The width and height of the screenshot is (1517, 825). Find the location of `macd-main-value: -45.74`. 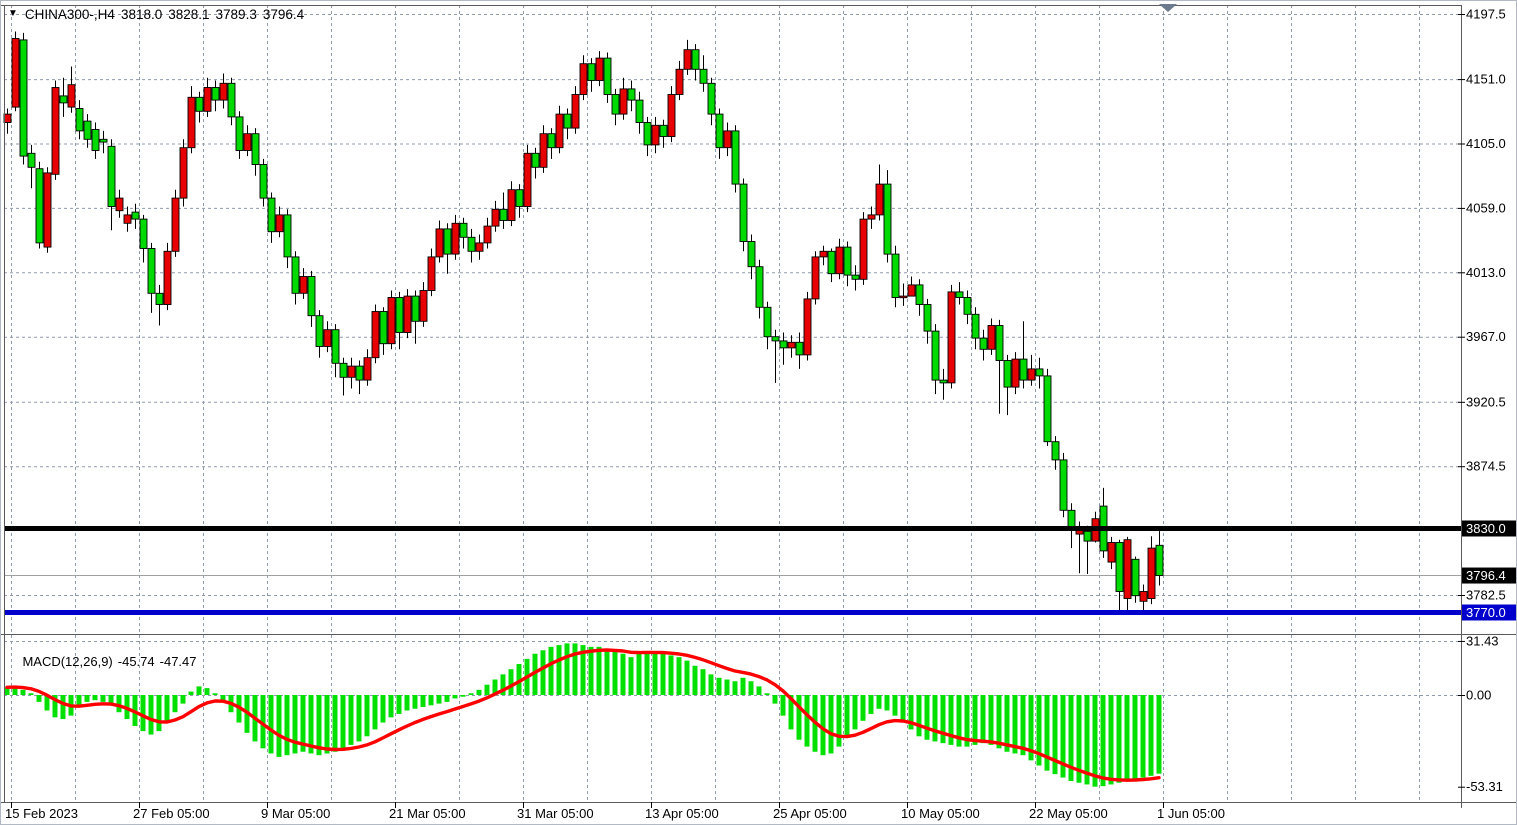

macd-main-value: -45.74 is located at coordinates (136, 661).